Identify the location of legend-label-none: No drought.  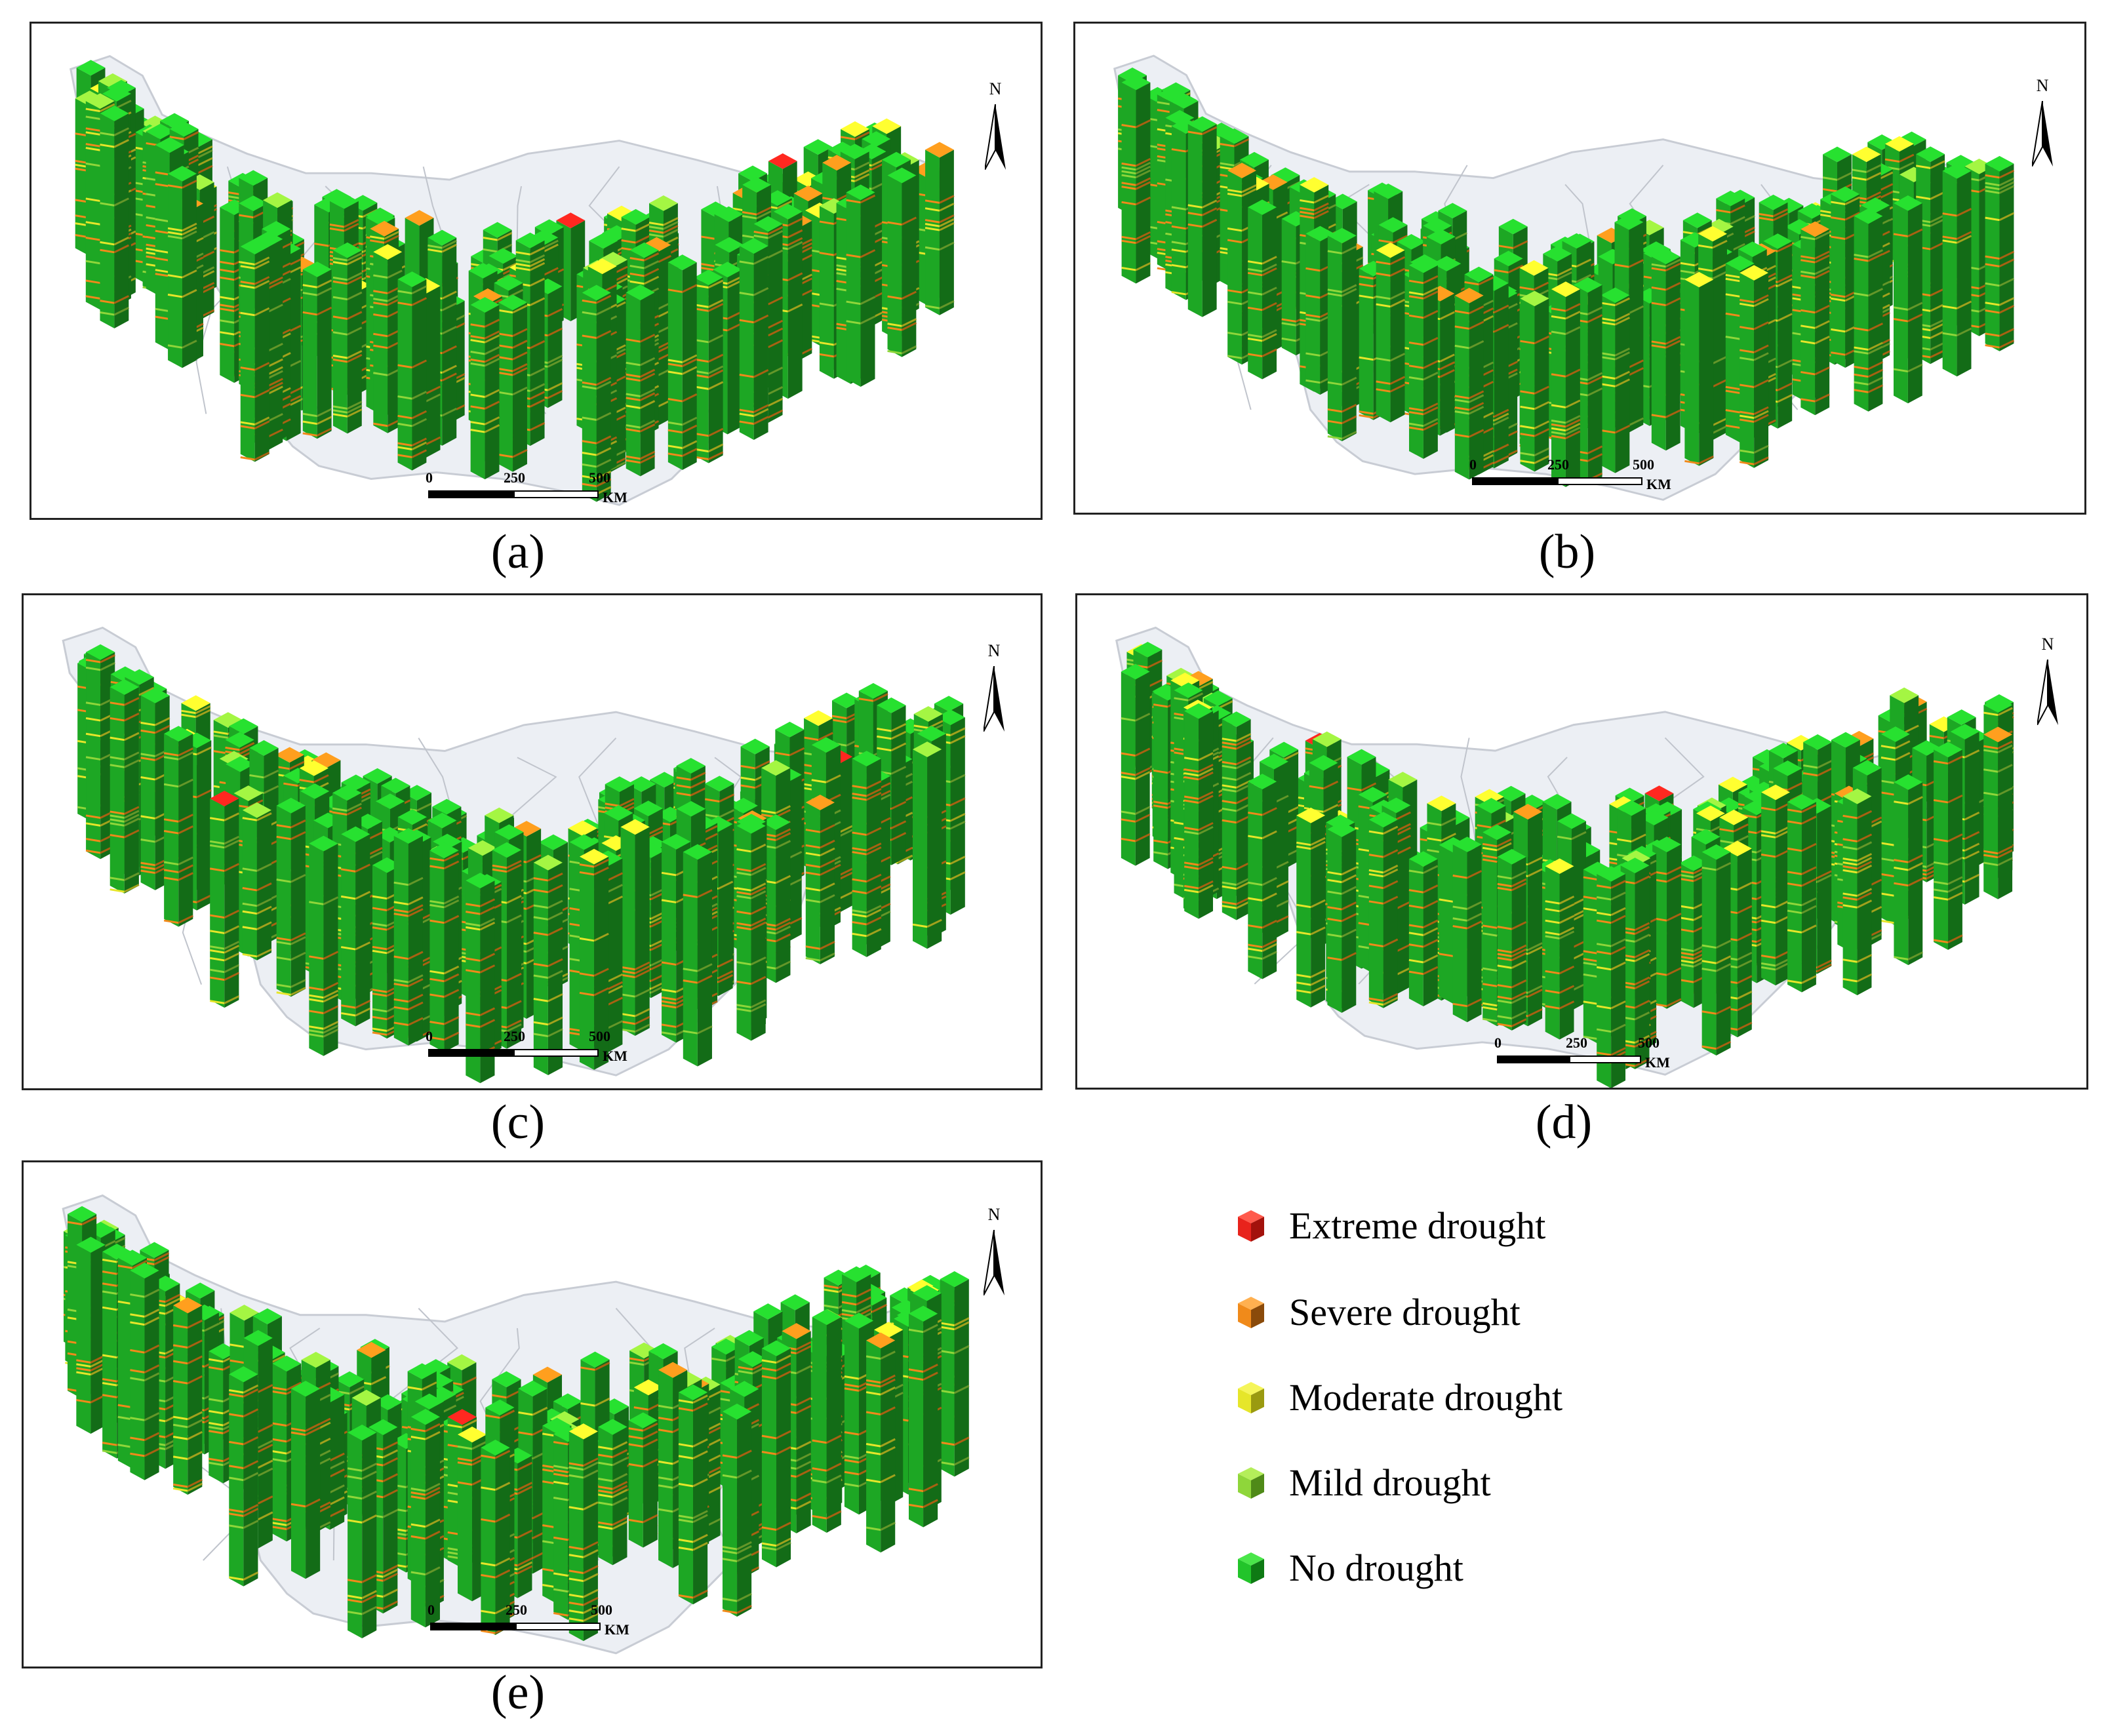
(1376, 1568).